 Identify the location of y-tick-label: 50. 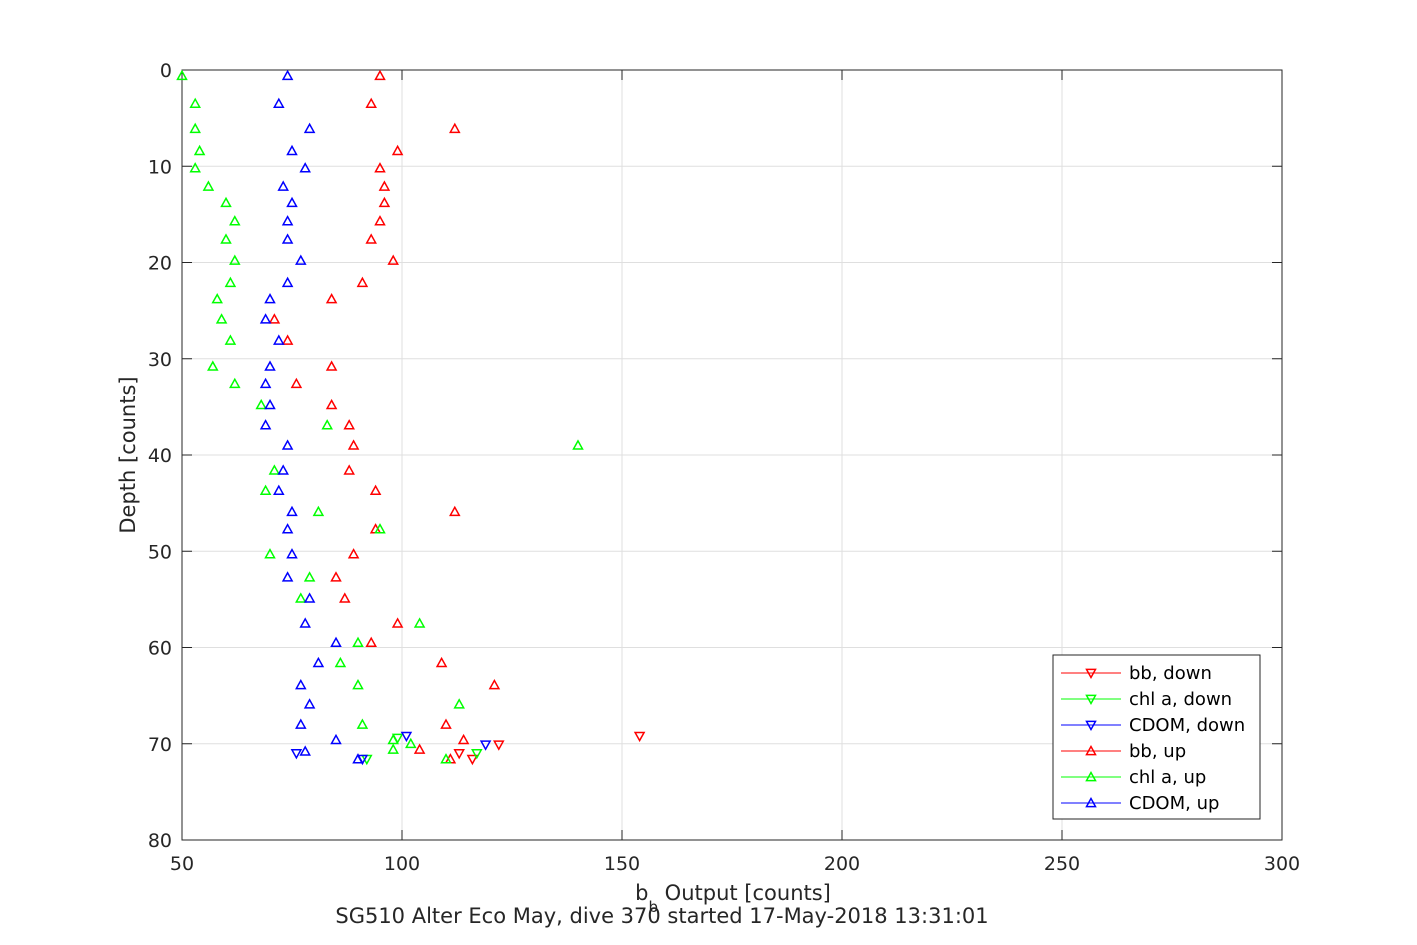
(160, 552).